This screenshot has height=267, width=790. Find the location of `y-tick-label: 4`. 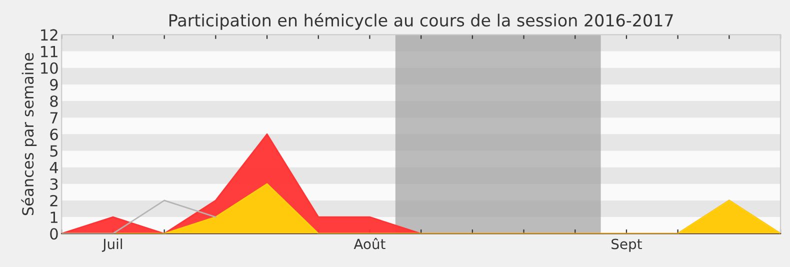

y-tick-label: 4 is located at coordinates (54, 168).